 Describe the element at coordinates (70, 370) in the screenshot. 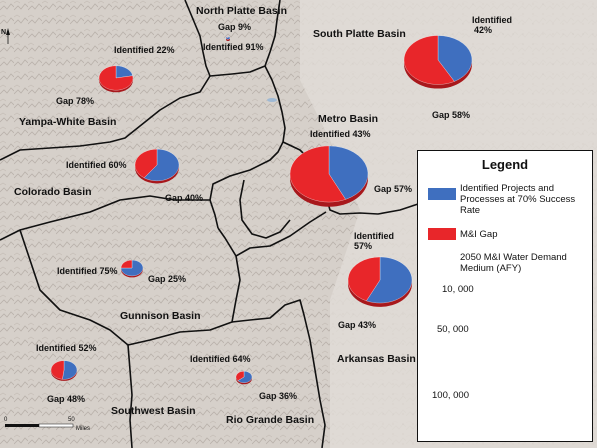

I see `pie-southwest-identified-slice` at that location.